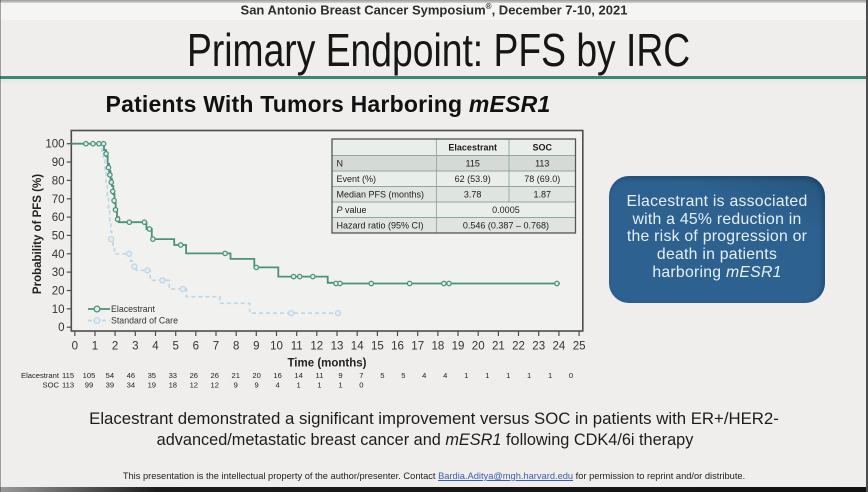 The image size is (868, 492). Describe the element at coordinates (110, 375) in the screenshot. I see `svg-text: 54` at that location.